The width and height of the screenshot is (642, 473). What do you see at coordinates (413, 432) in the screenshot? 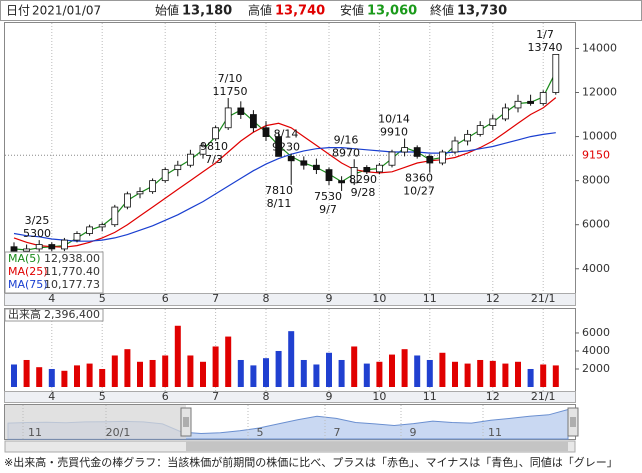
I see `navigator-label: 9` at bounding box center [413, 432].